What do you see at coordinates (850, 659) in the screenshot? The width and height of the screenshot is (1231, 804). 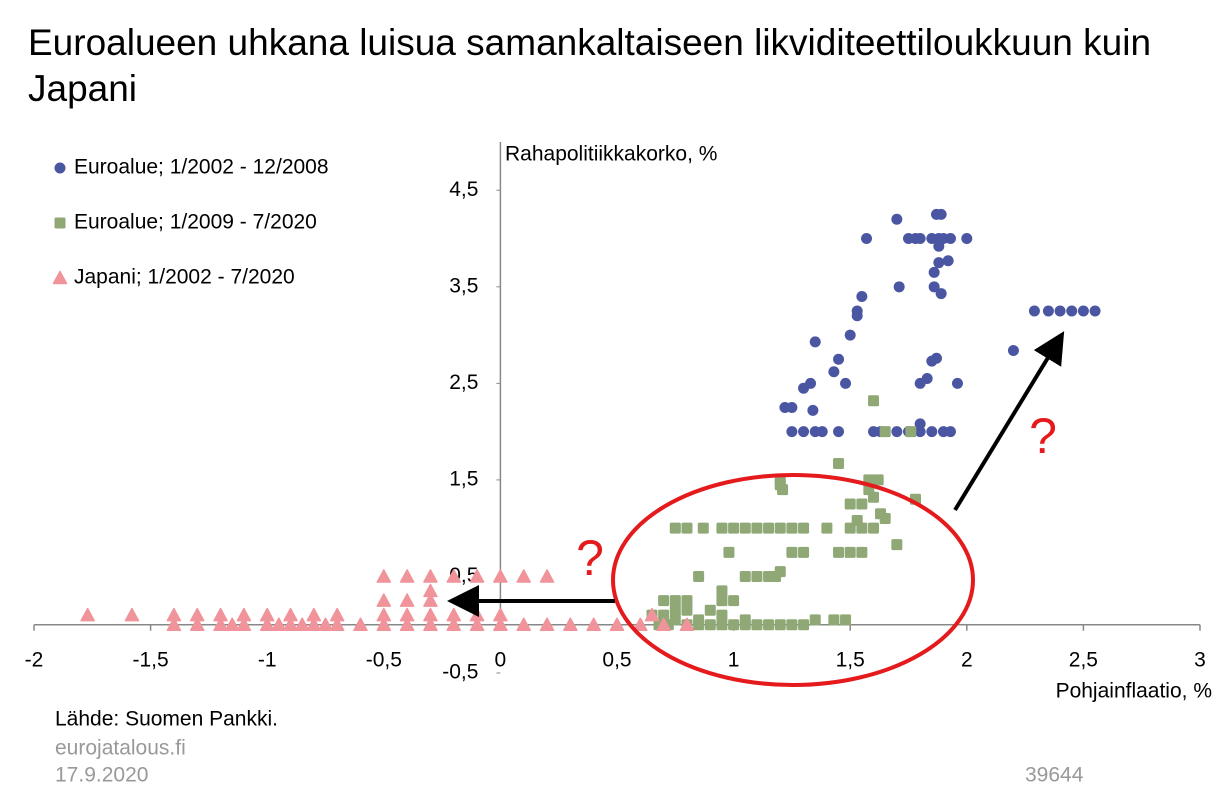 I see `x-tick-label: 1,5` at bounding box center [850, 659].